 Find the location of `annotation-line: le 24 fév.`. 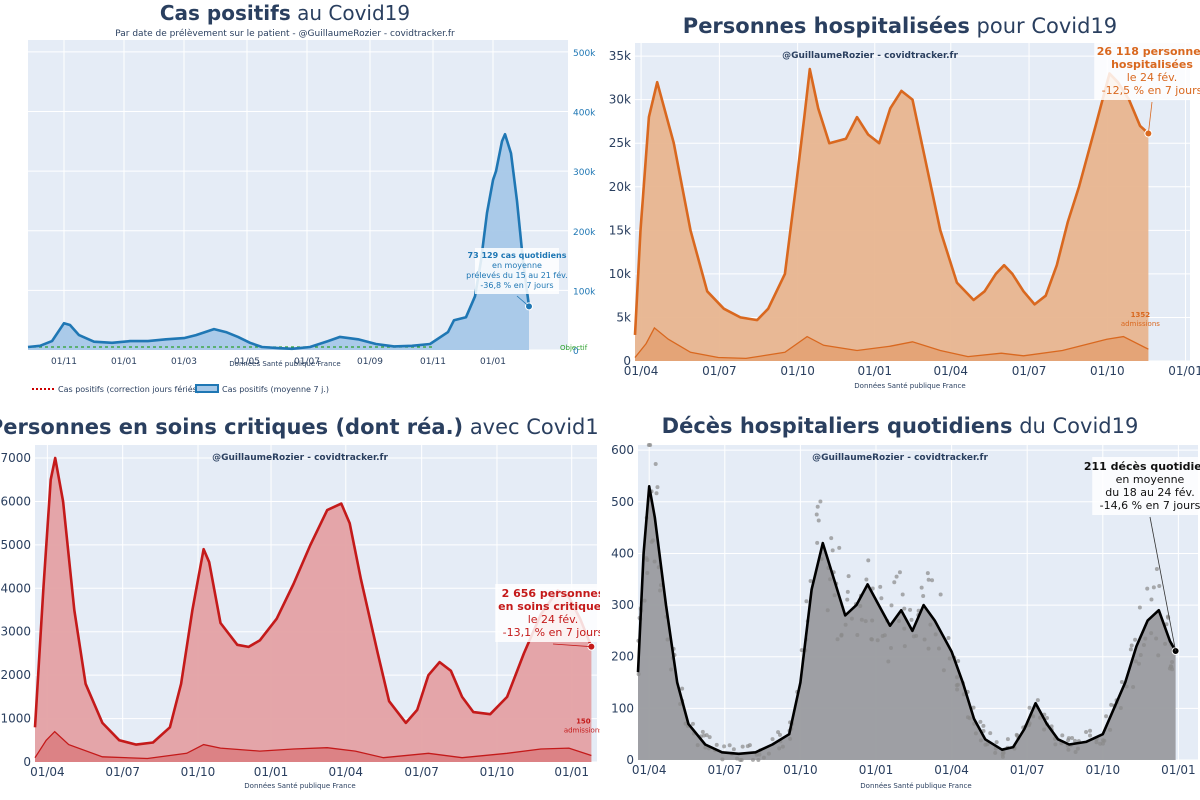

annotation-line: le 24 fév. is located at coordinates (1152, 77).